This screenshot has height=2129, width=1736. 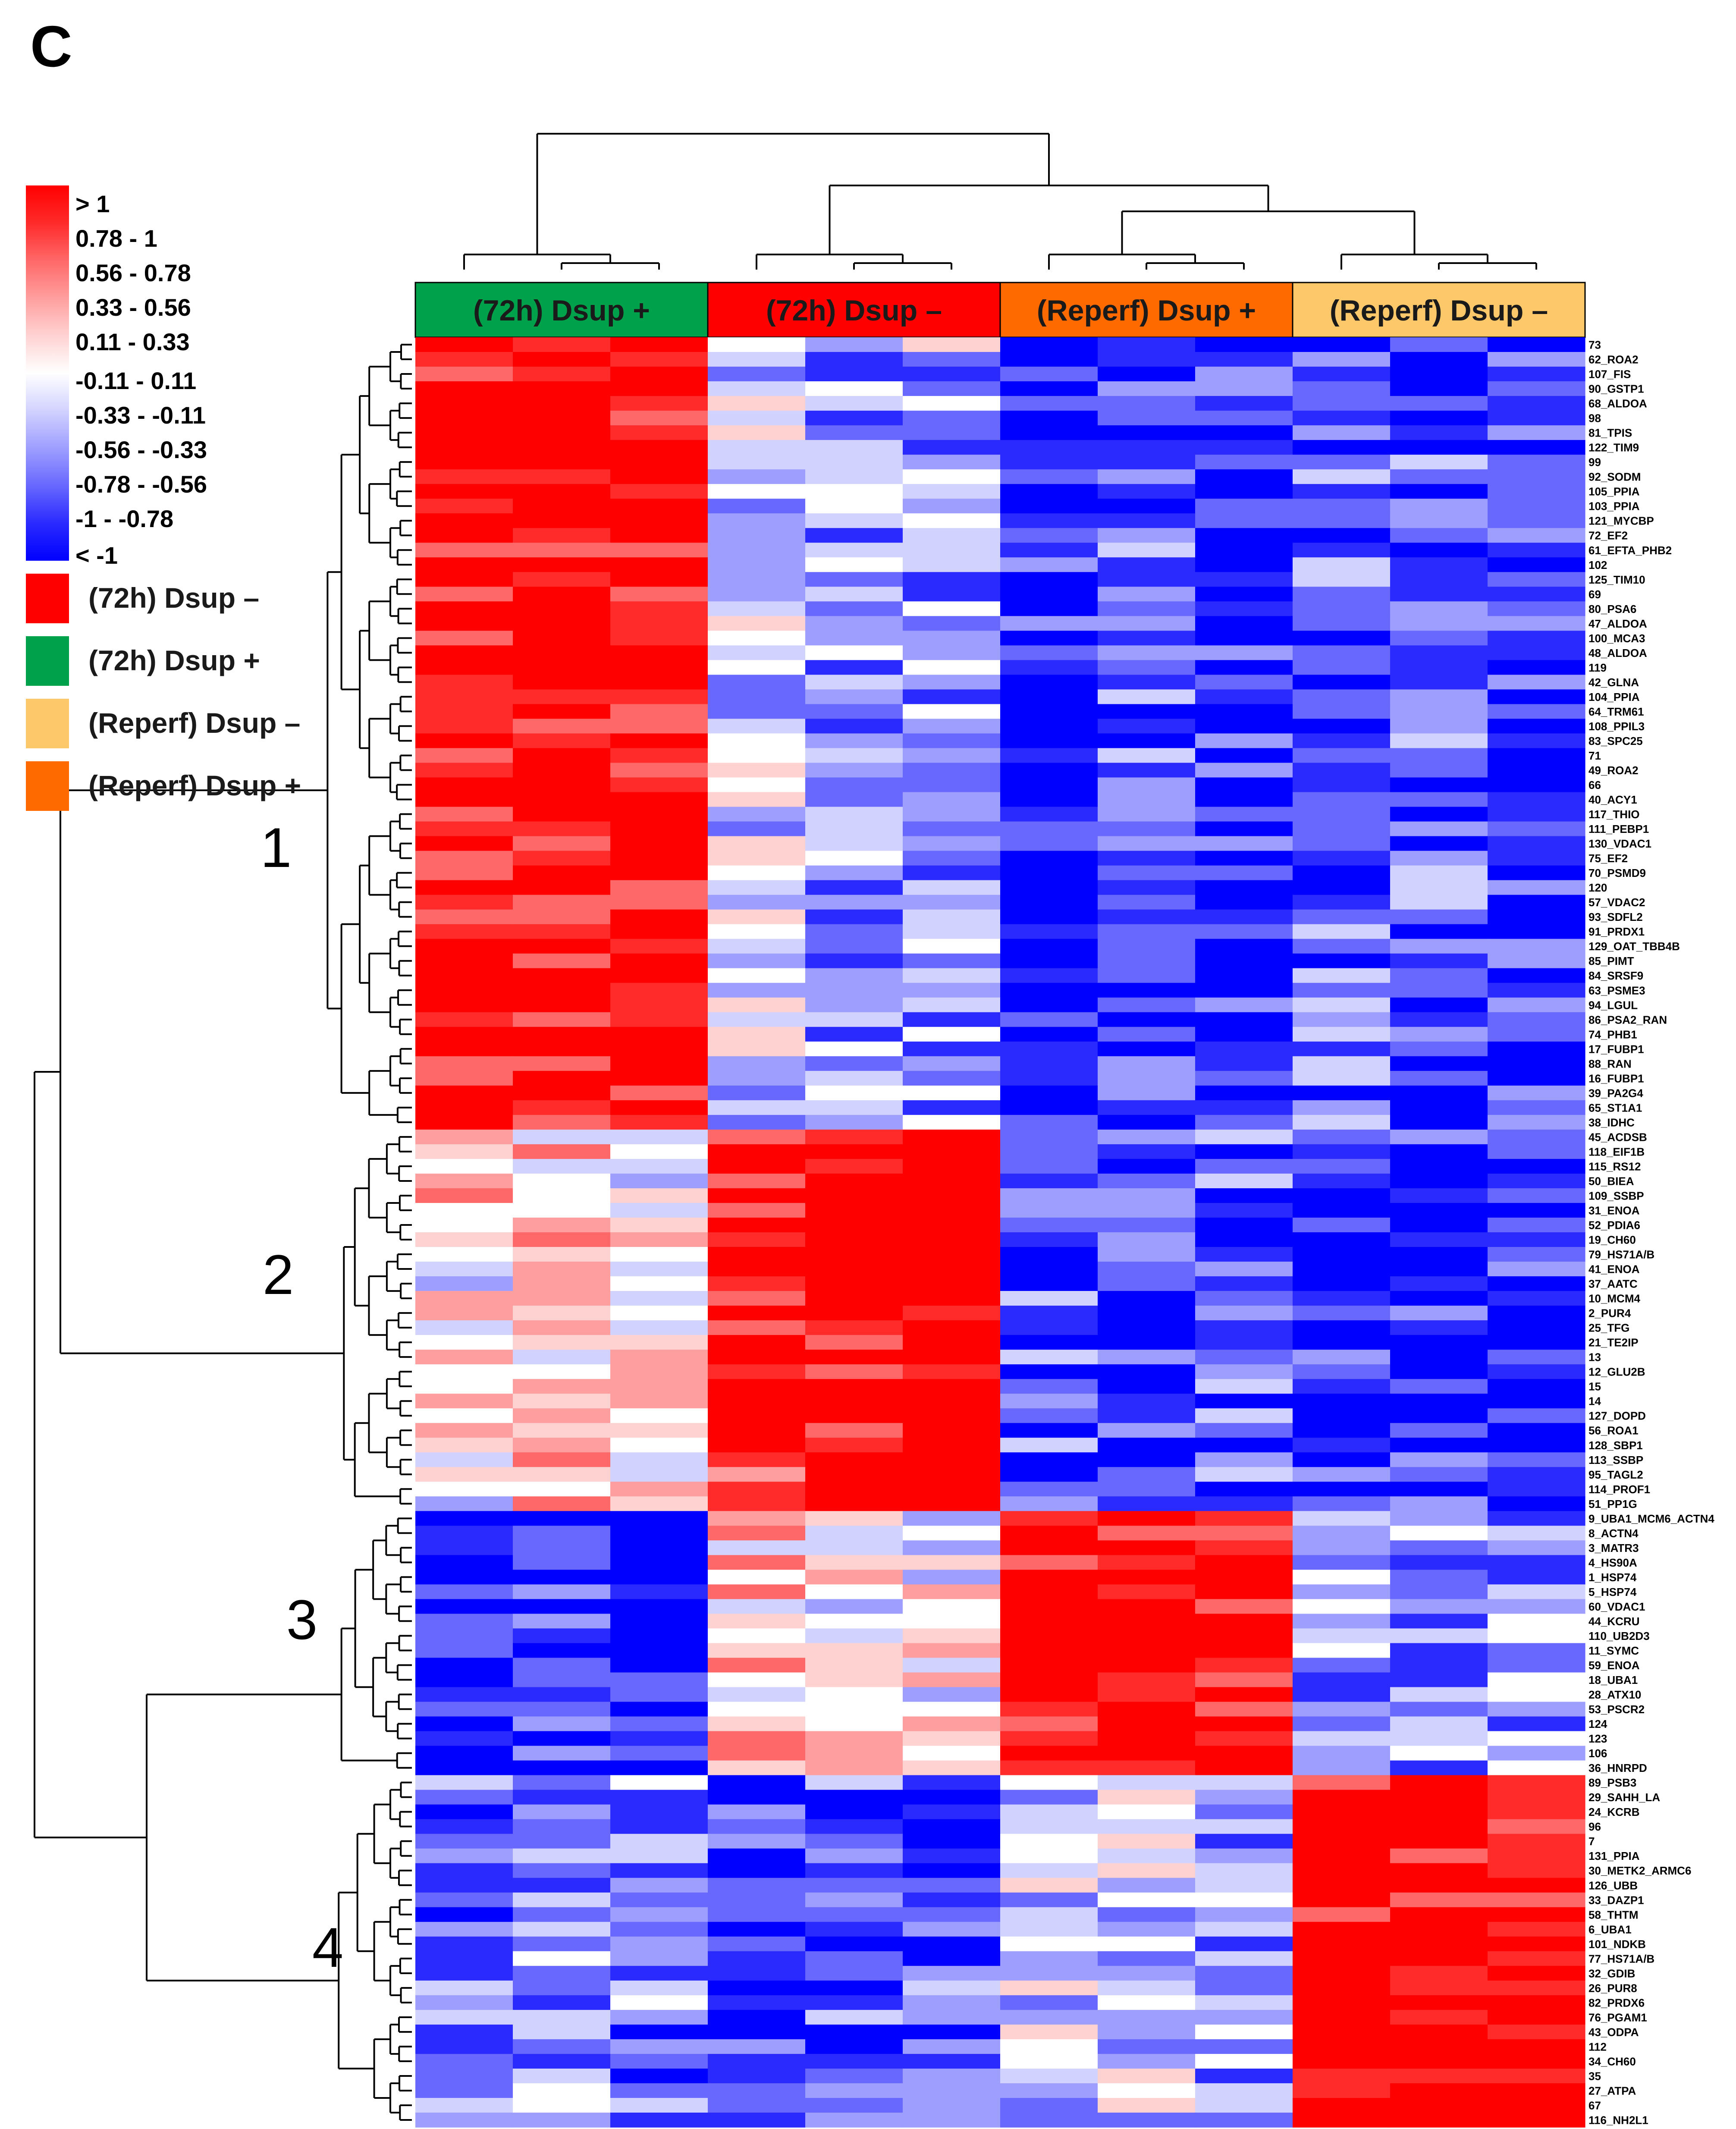 What do you see at coordinates (1612, 2062) in the screenshot?
I see `row-label: 34_CH60` at bounding box center [1612, 2062].